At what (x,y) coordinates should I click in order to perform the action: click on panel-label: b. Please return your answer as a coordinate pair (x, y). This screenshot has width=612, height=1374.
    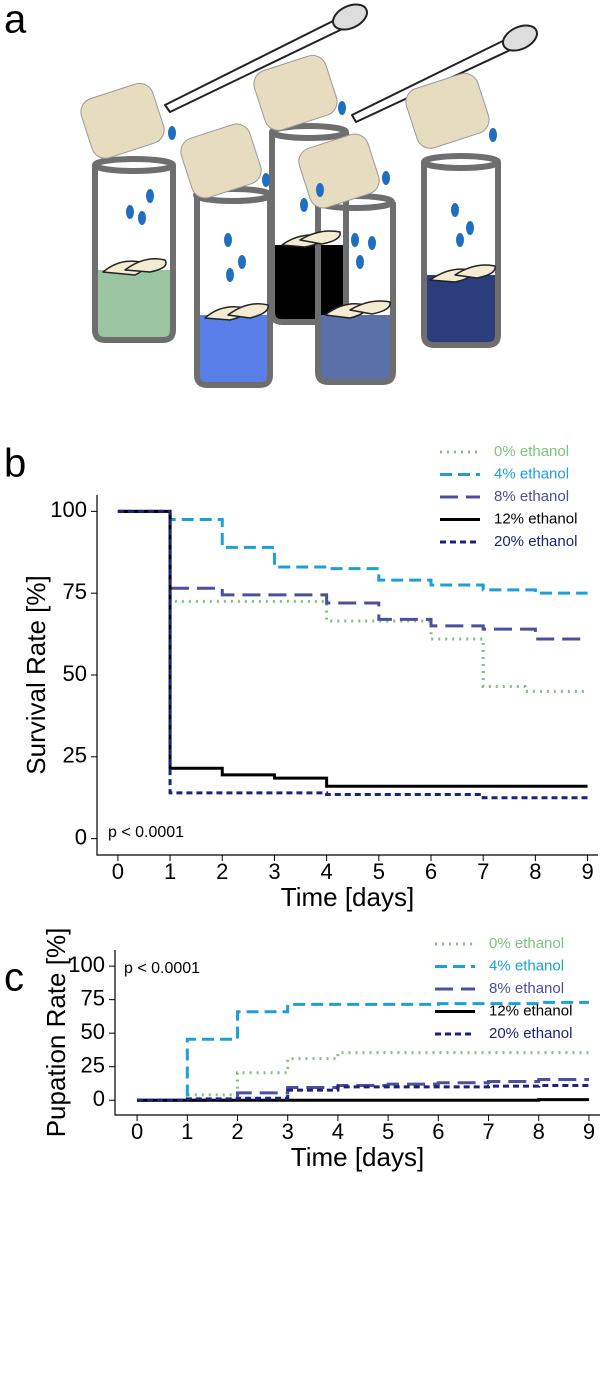
    Looking at the image, I should click on (15, 464).